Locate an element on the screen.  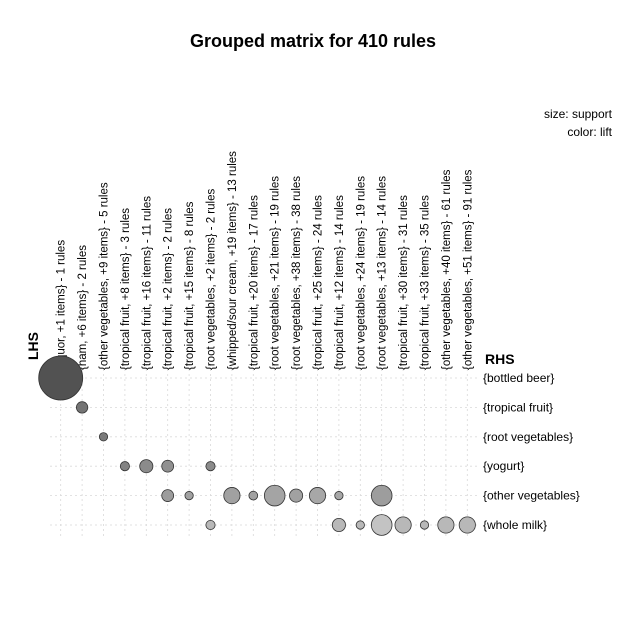
lhs-group-label: {other vegetables, +40 items} - 61 rules is located at coordinates (447, 269).